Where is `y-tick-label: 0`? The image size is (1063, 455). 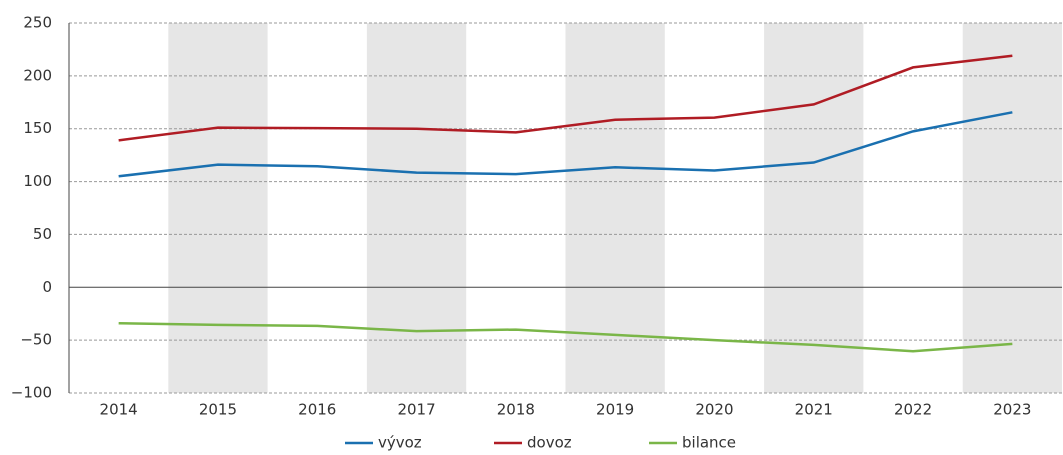 y-tick-label: 0 is located at coordinates (47, 287).